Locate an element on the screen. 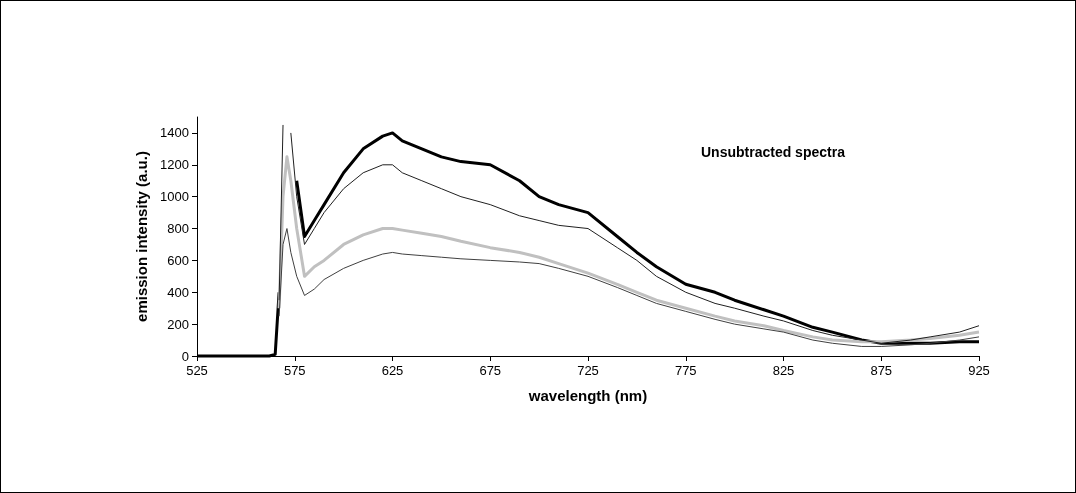 This screenshot has width=1076, height=493. x-tick-label: 725 is located at coordinates (588, 370).